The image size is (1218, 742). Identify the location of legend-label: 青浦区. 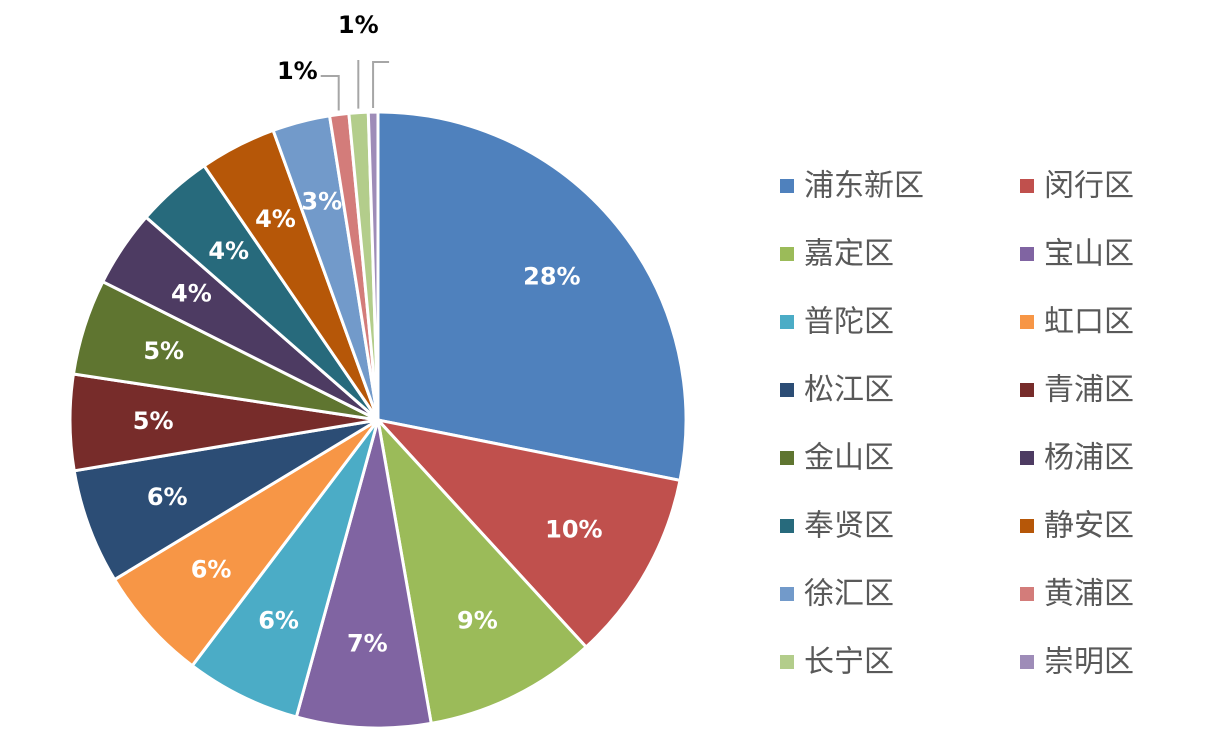
(1089, 390).